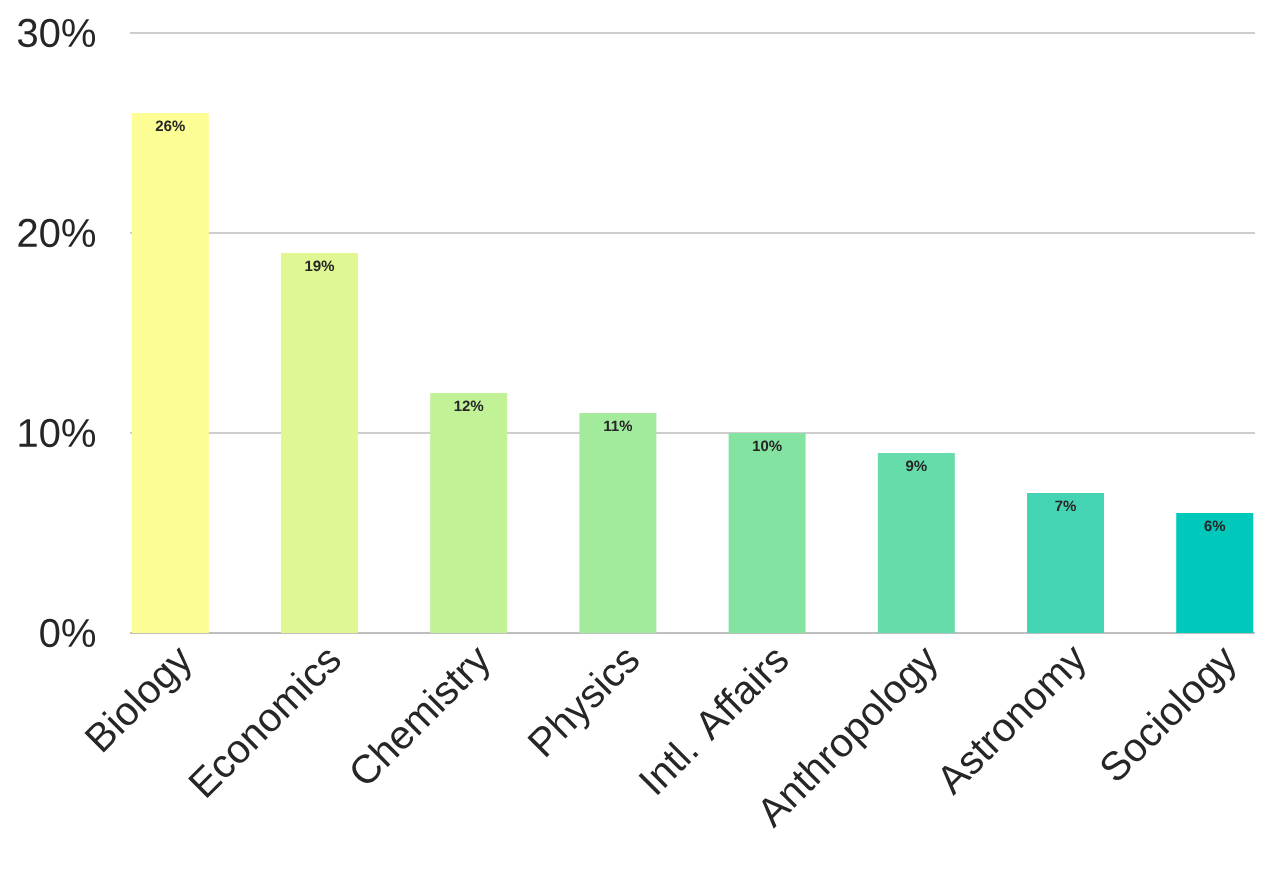 This screenshot has height=876, width=1265. Describe the element at coordinates (618, 426) in the screenshot. I see `data-label: 11%` at that location.